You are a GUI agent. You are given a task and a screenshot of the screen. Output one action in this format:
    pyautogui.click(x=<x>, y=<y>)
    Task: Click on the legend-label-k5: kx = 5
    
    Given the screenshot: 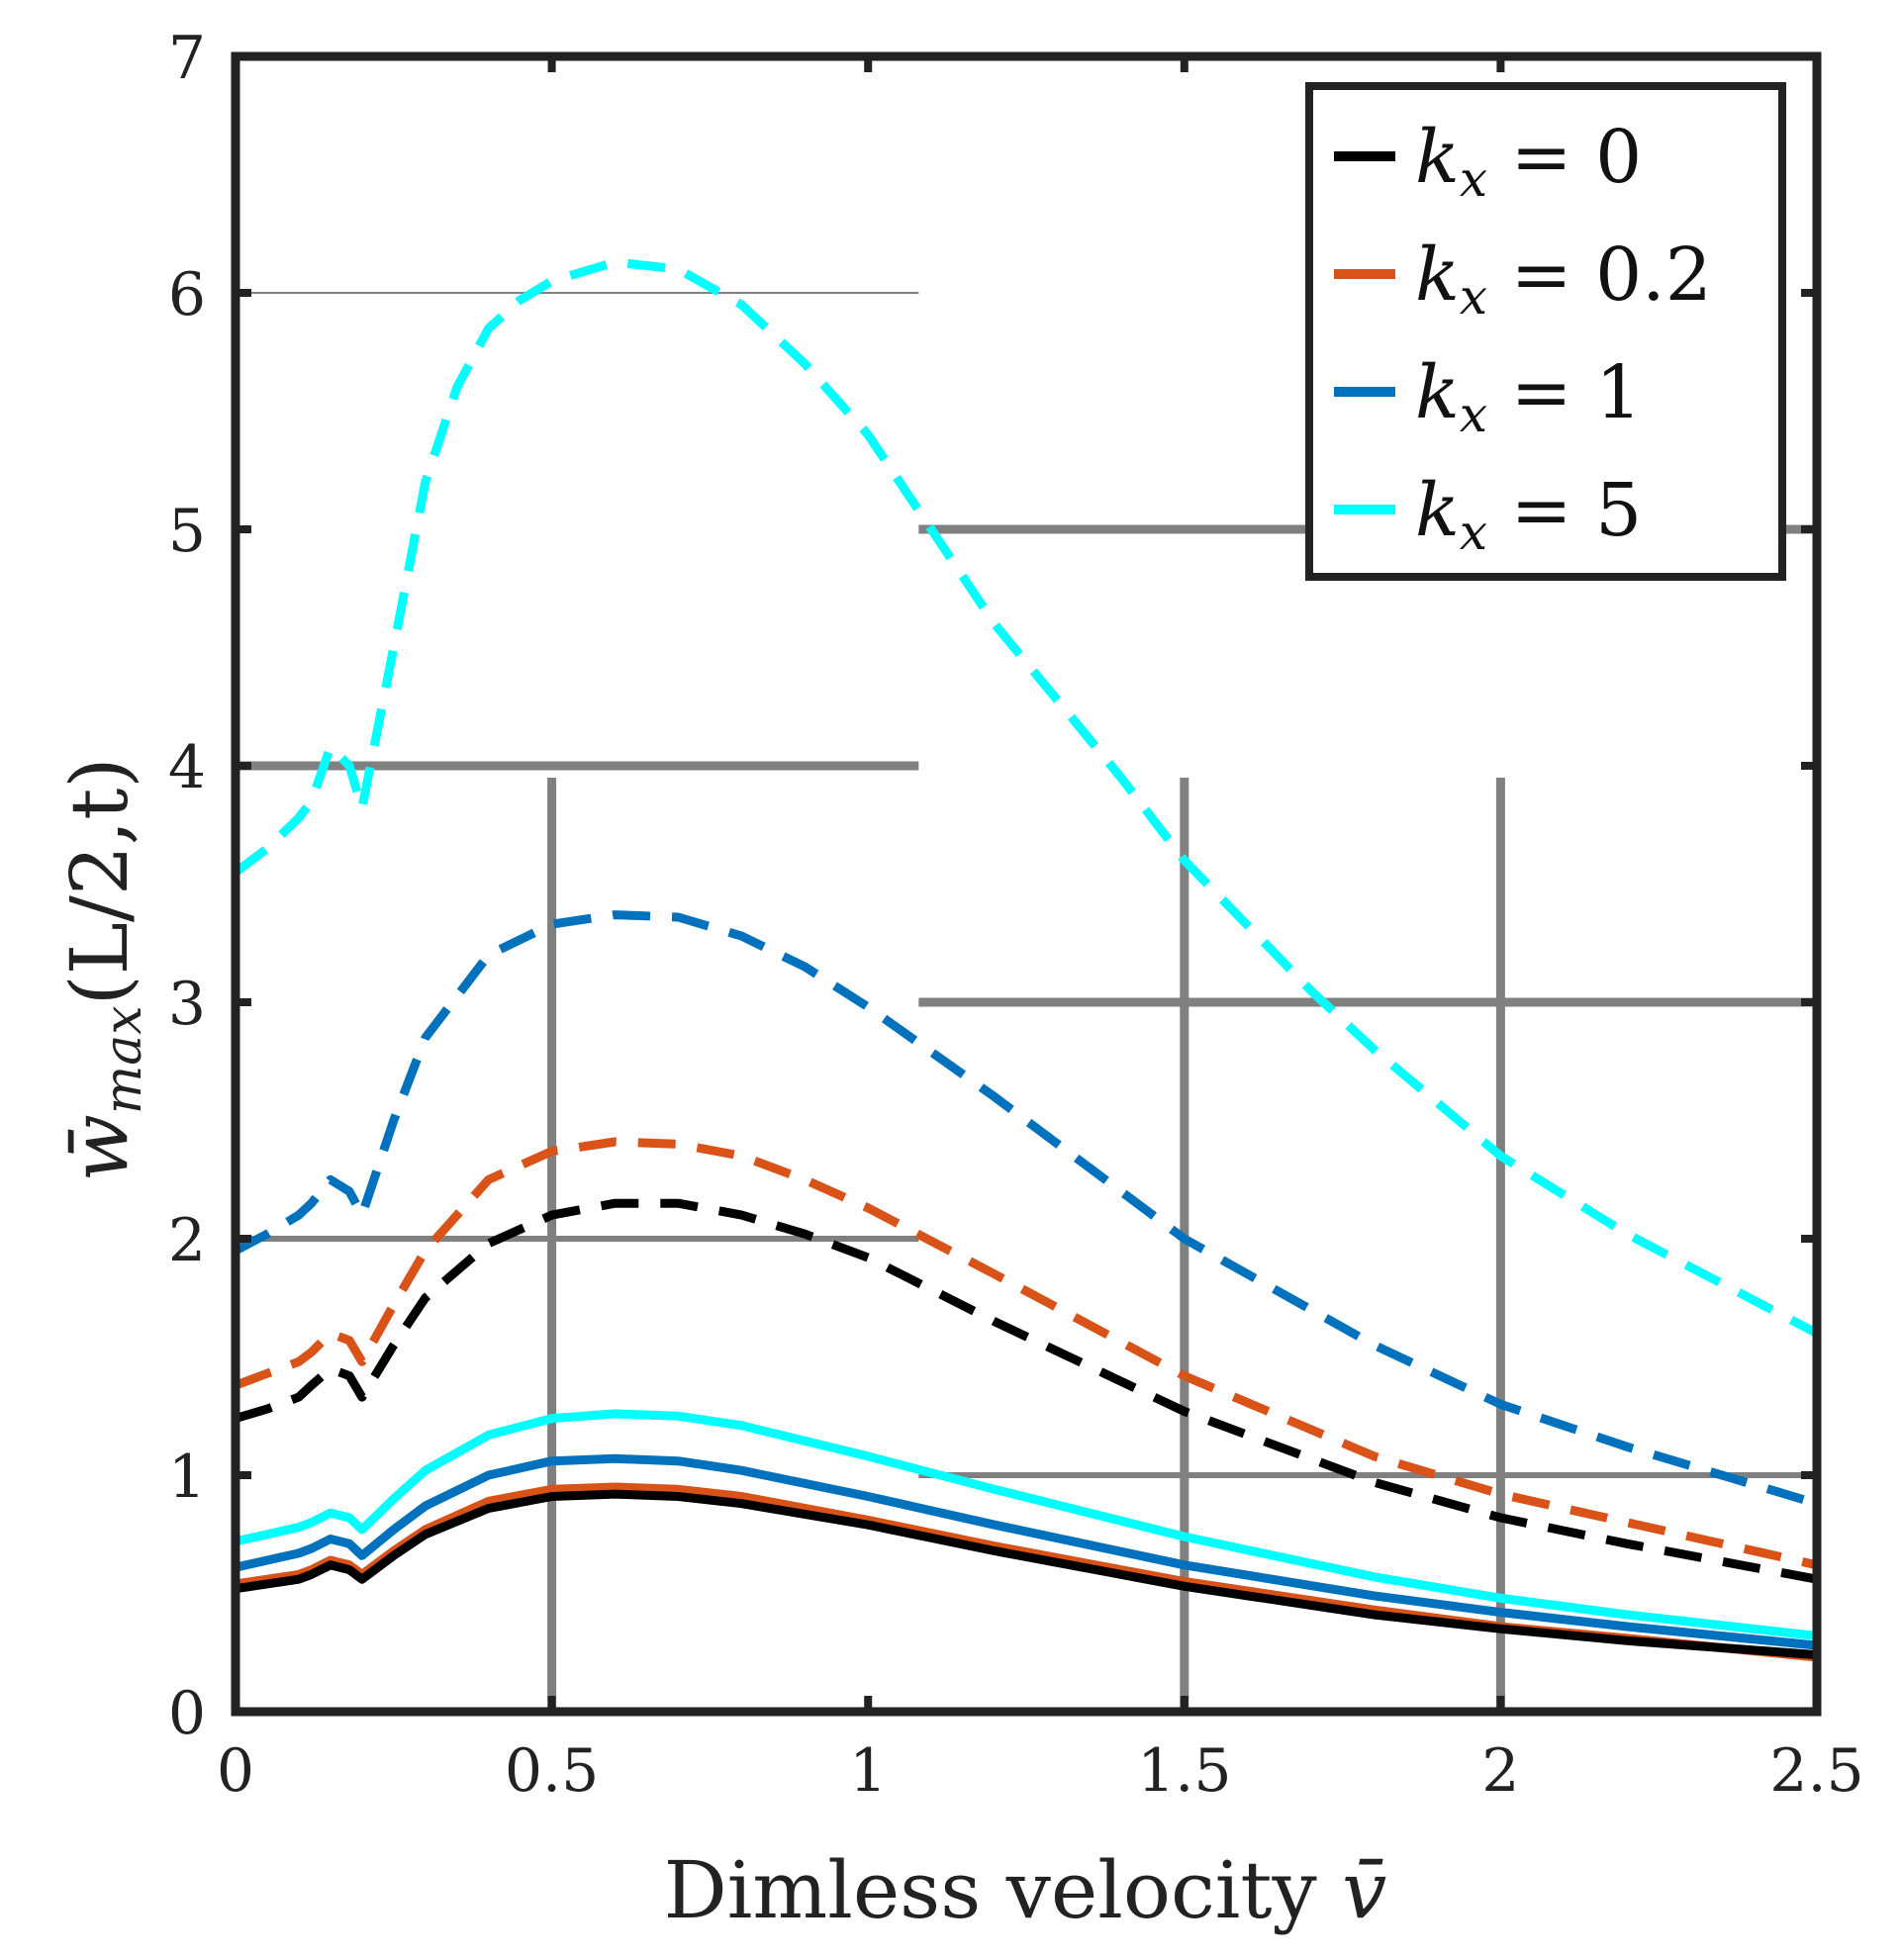 What is the action you would take?
    pyautogui.click(x=1528, y=514)
    